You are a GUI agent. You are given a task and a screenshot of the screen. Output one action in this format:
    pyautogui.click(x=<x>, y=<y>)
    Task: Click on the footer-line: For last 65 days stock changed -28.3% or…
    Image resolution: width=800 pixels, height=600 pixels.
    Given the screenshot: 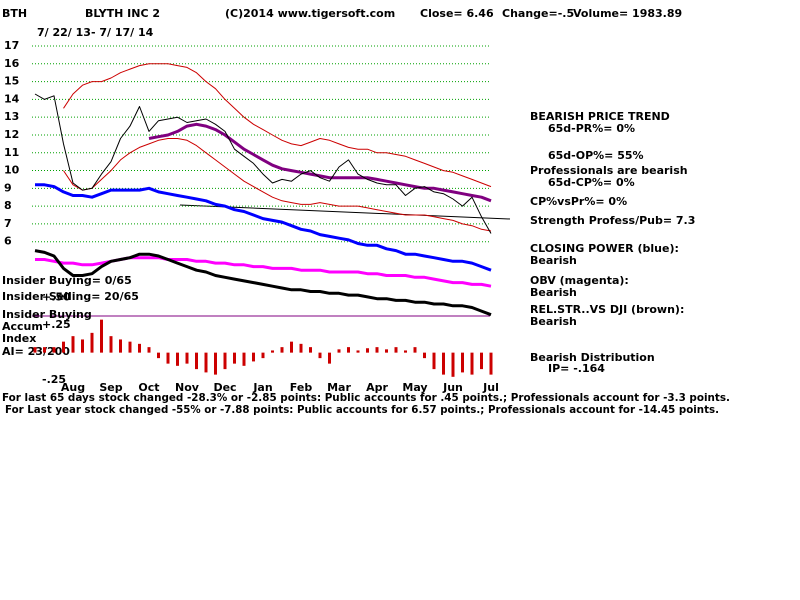 What is the action you would take?
    pyautogui.click(x=366, y=397)
    